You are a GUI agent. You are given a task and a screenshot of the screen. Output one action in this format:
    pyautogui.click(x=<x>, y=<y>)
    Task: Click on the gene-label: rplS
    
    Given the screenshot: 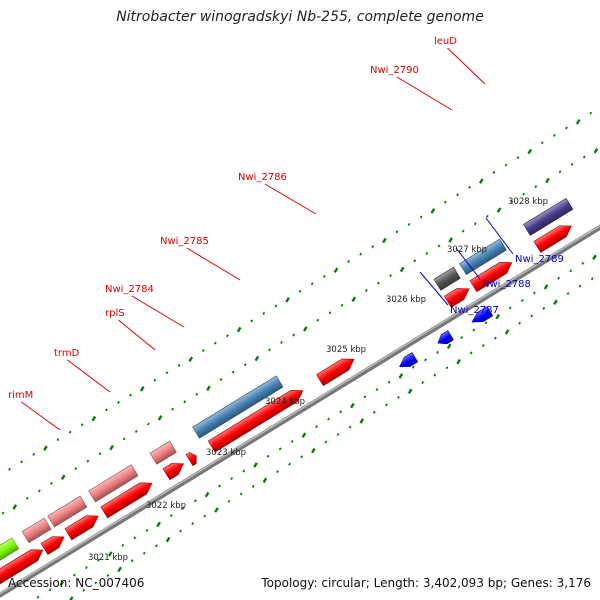 What is the action you would take?
    pyautogui.click(x=115, y=313)
    